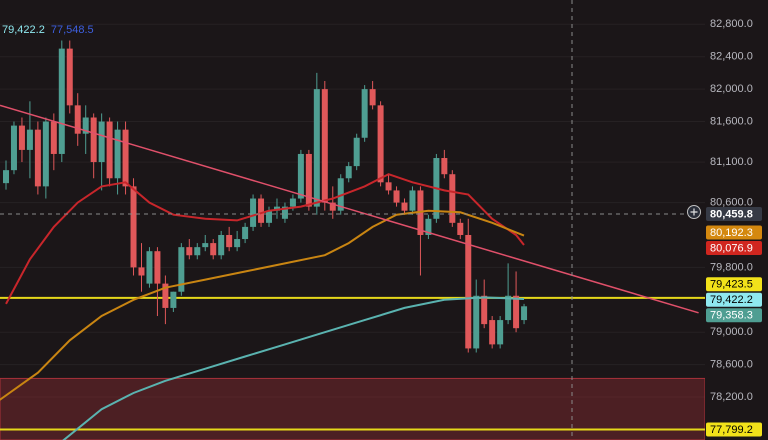  I want to click on y-tick-label: 78,200.0, so click(731, 397).